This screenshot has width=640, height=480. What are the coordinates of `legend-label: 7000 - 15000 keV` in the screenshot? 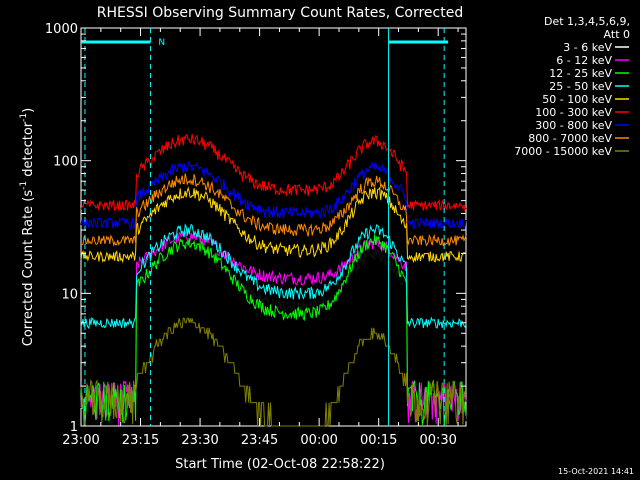 It's located at (563, 151).